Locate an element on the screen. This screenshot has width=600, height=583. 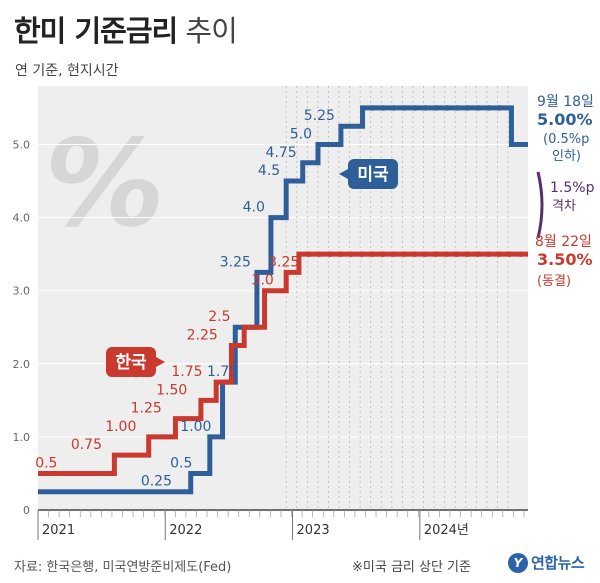
yonhap-logo-icon: Y is located at coordinates (518, 562).